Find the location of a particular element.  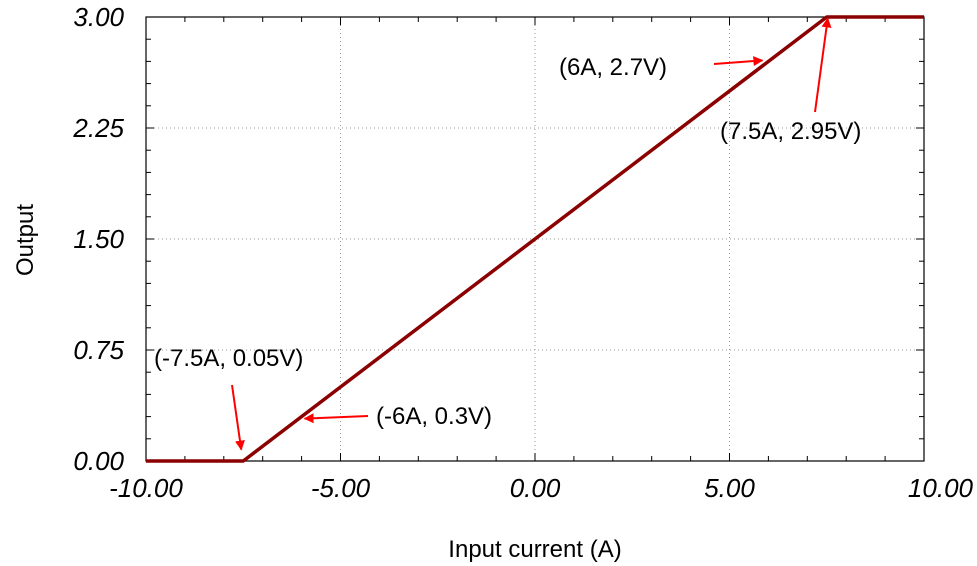

annotation-label: (-7.5A, 0.05V) is located at coordinates (228, 358).